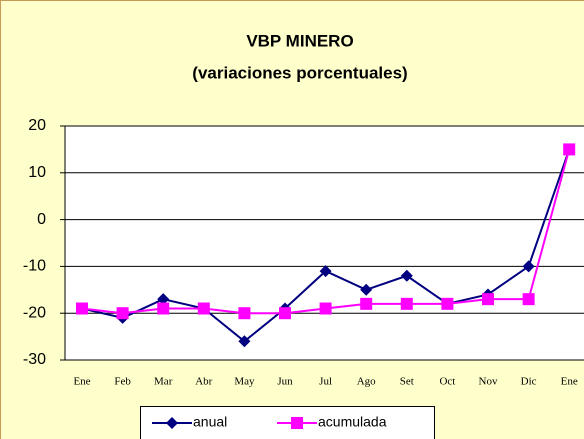 The width and height of the screenshot is (584, 439). Describe the element at coordinates (210, 422) in the screenshot. I see `legend-label: anual` at that location.